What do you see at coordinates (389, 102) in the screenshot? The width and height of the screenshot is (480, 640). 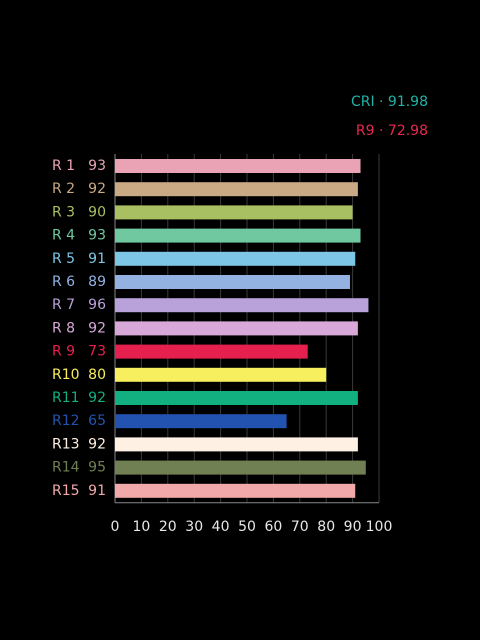 I see `annotation: CRI · 91.98` at bounding box center [389, 102].